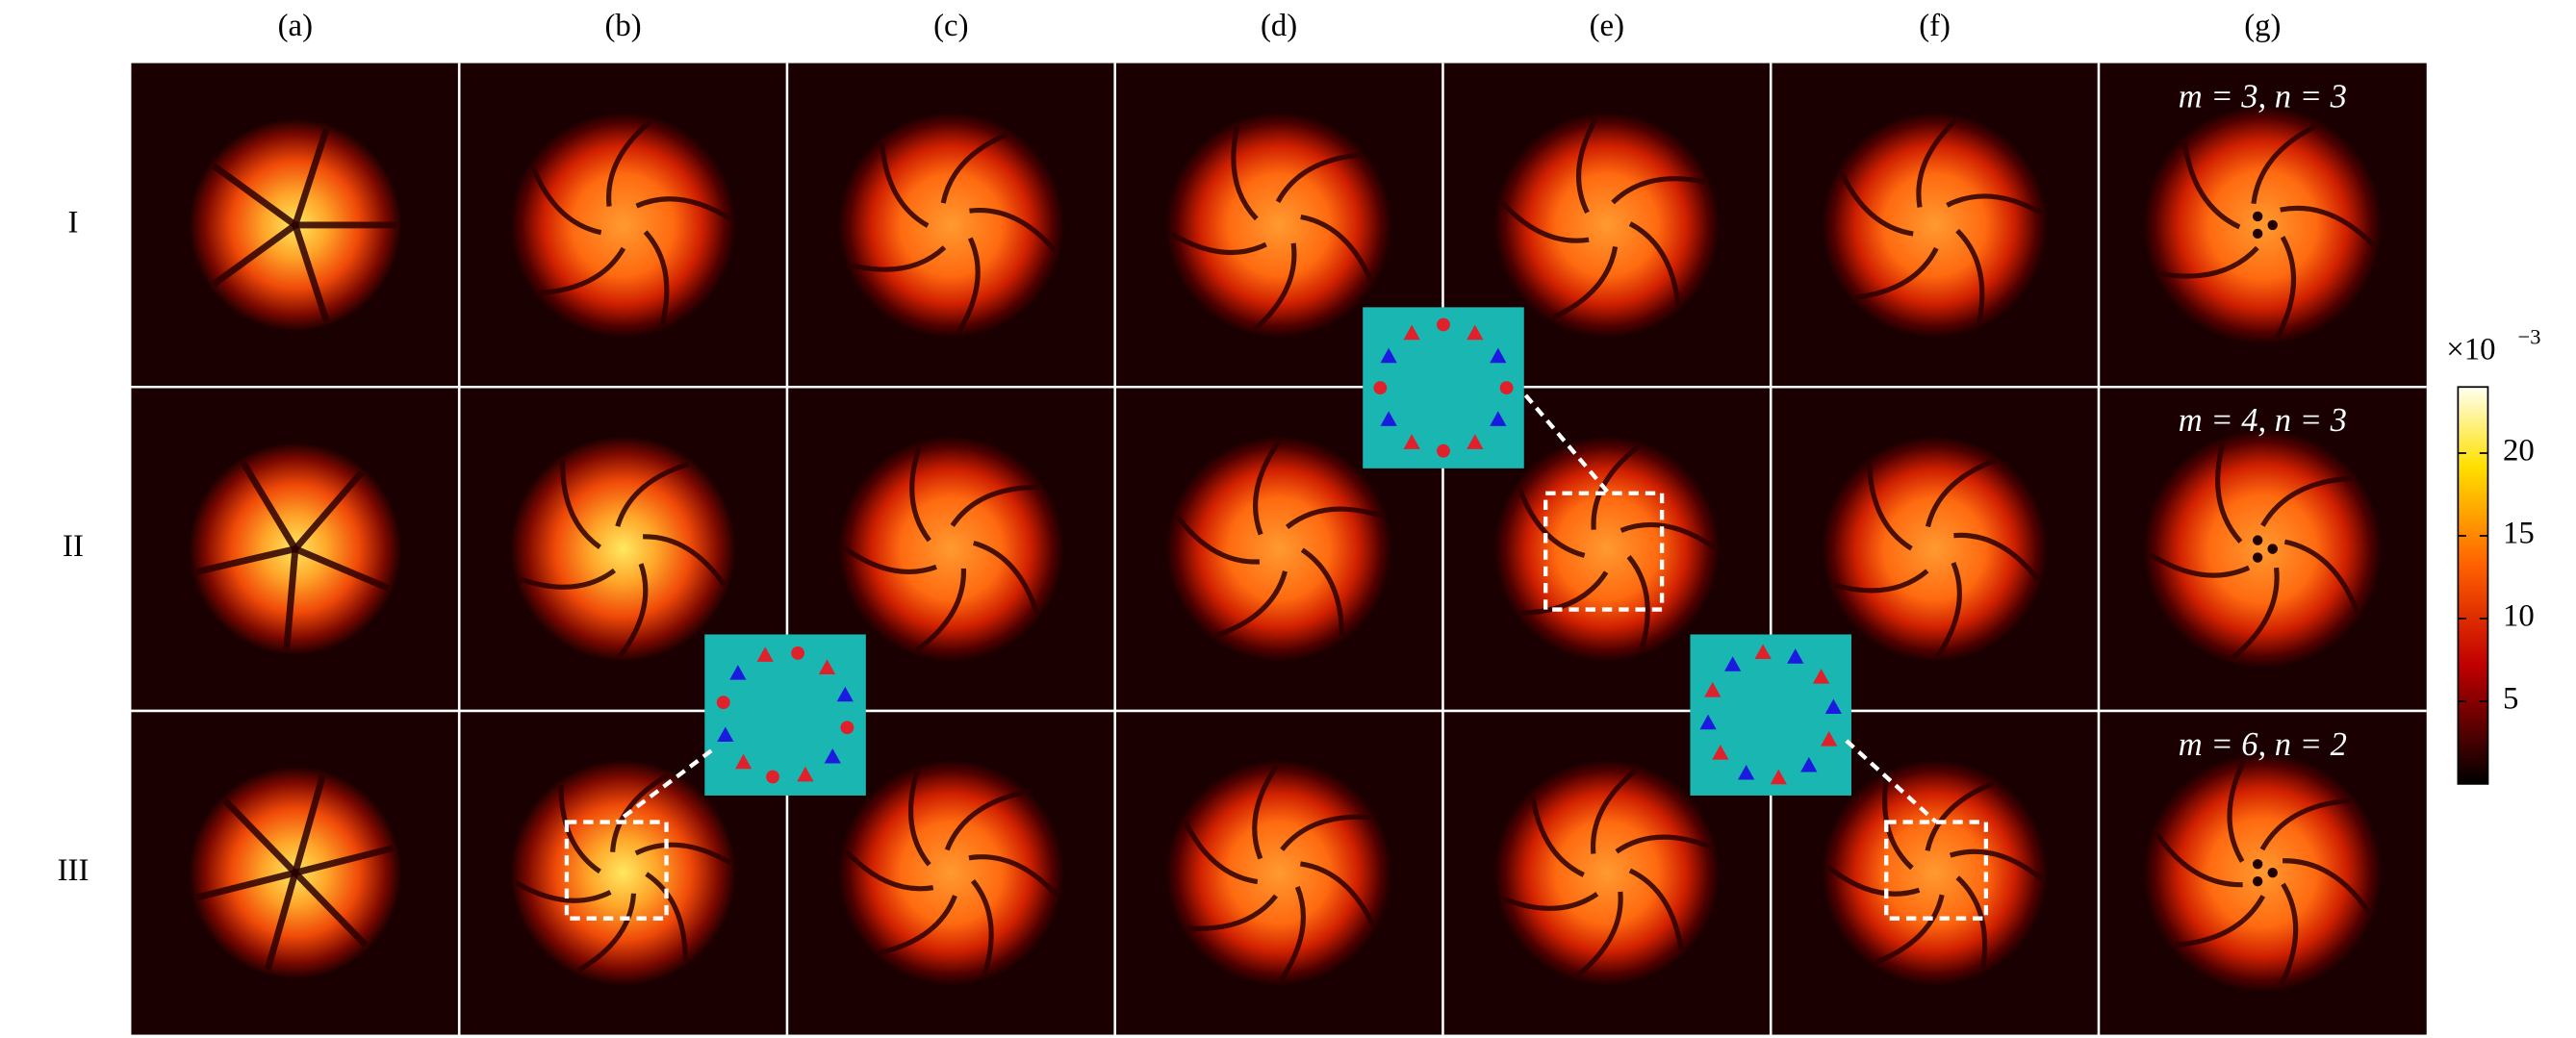  I want to click on column-label: (e), so click(1607, 26).